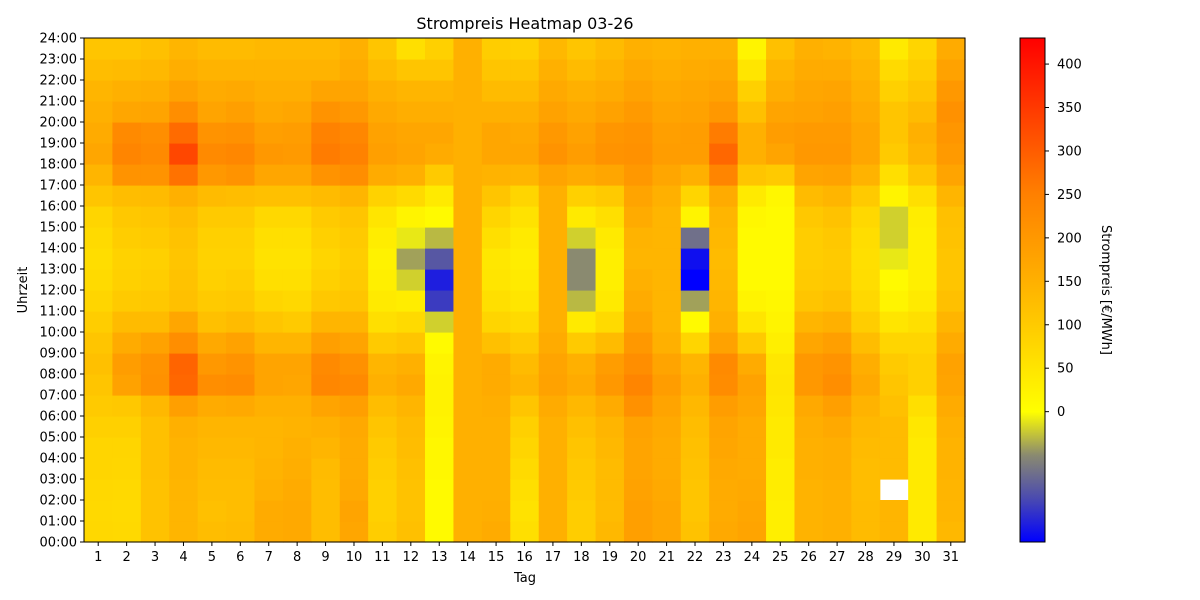 This screenshot has height=600, width=1200. Describe the element at coordinates (269, 557) in the screenshot. I see `x-tick-label: 7` at that location.